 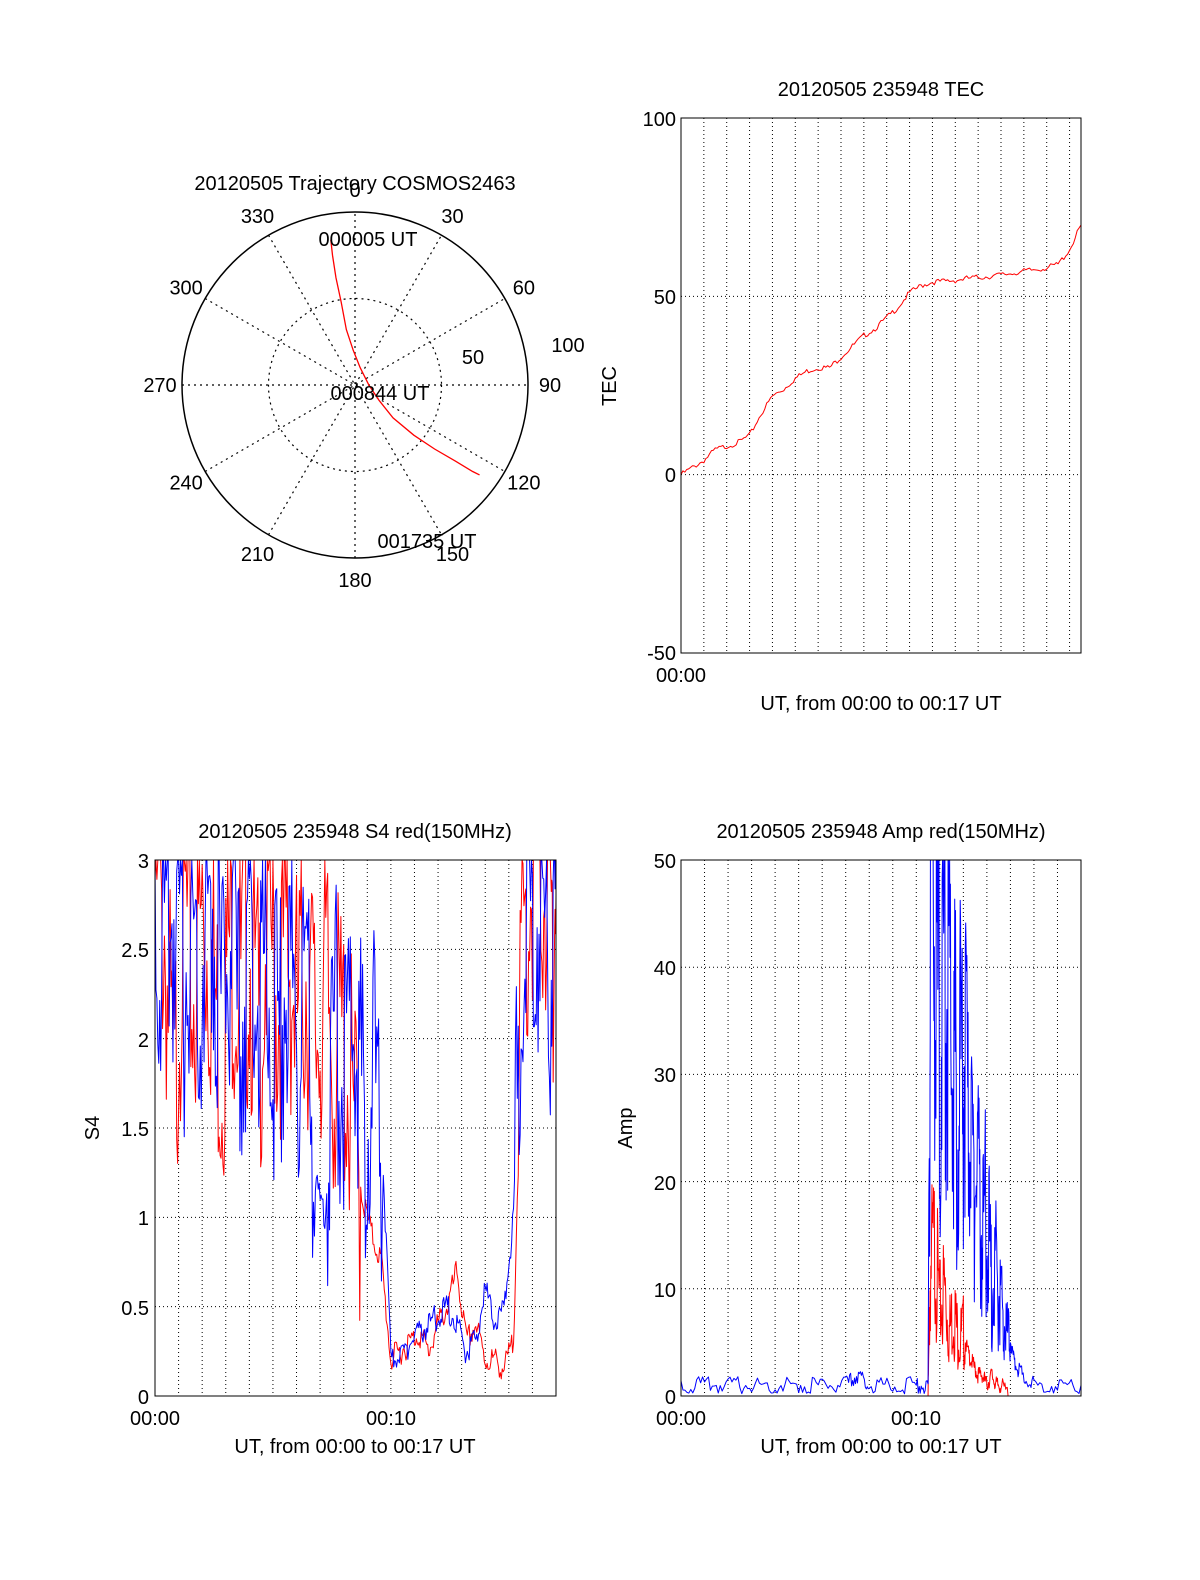 What do you see at coordinates (665, 1076) in the screenshot?
I see `amp-ytick-30: 30` at bounding box center [665, 1076].